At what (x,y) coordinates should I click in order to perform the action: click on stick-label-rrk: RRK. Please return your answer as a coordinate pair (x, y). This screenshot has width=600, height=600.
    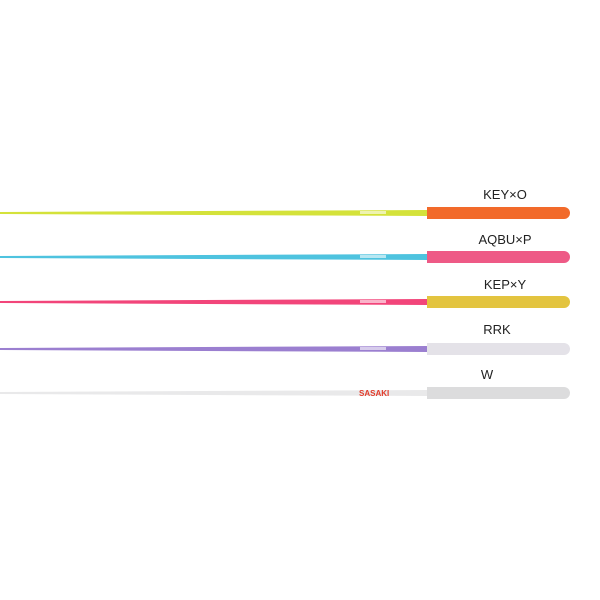
    Looking at the image, I should click on (497, 329).